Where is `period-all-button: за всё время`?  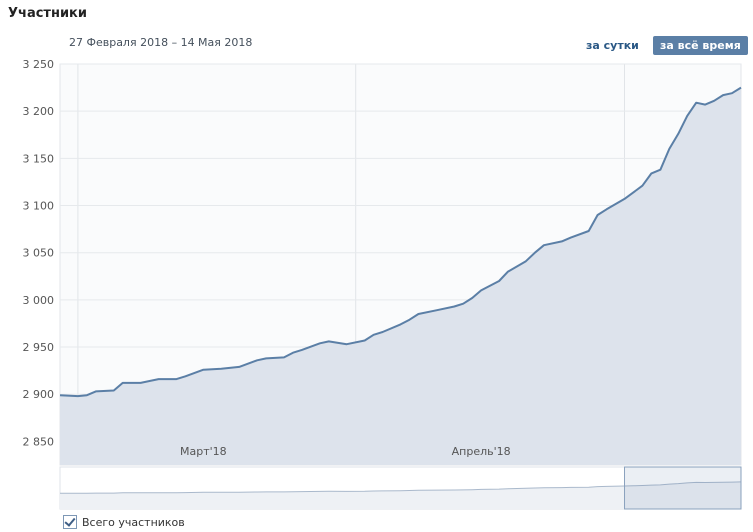 period-all-button: за всё время is located at coordinates (700, 45).